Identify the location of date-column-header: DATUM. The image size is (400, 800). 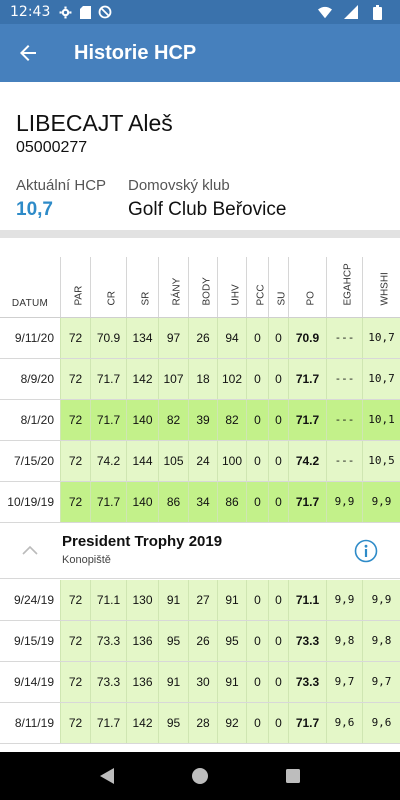
(30, 303).